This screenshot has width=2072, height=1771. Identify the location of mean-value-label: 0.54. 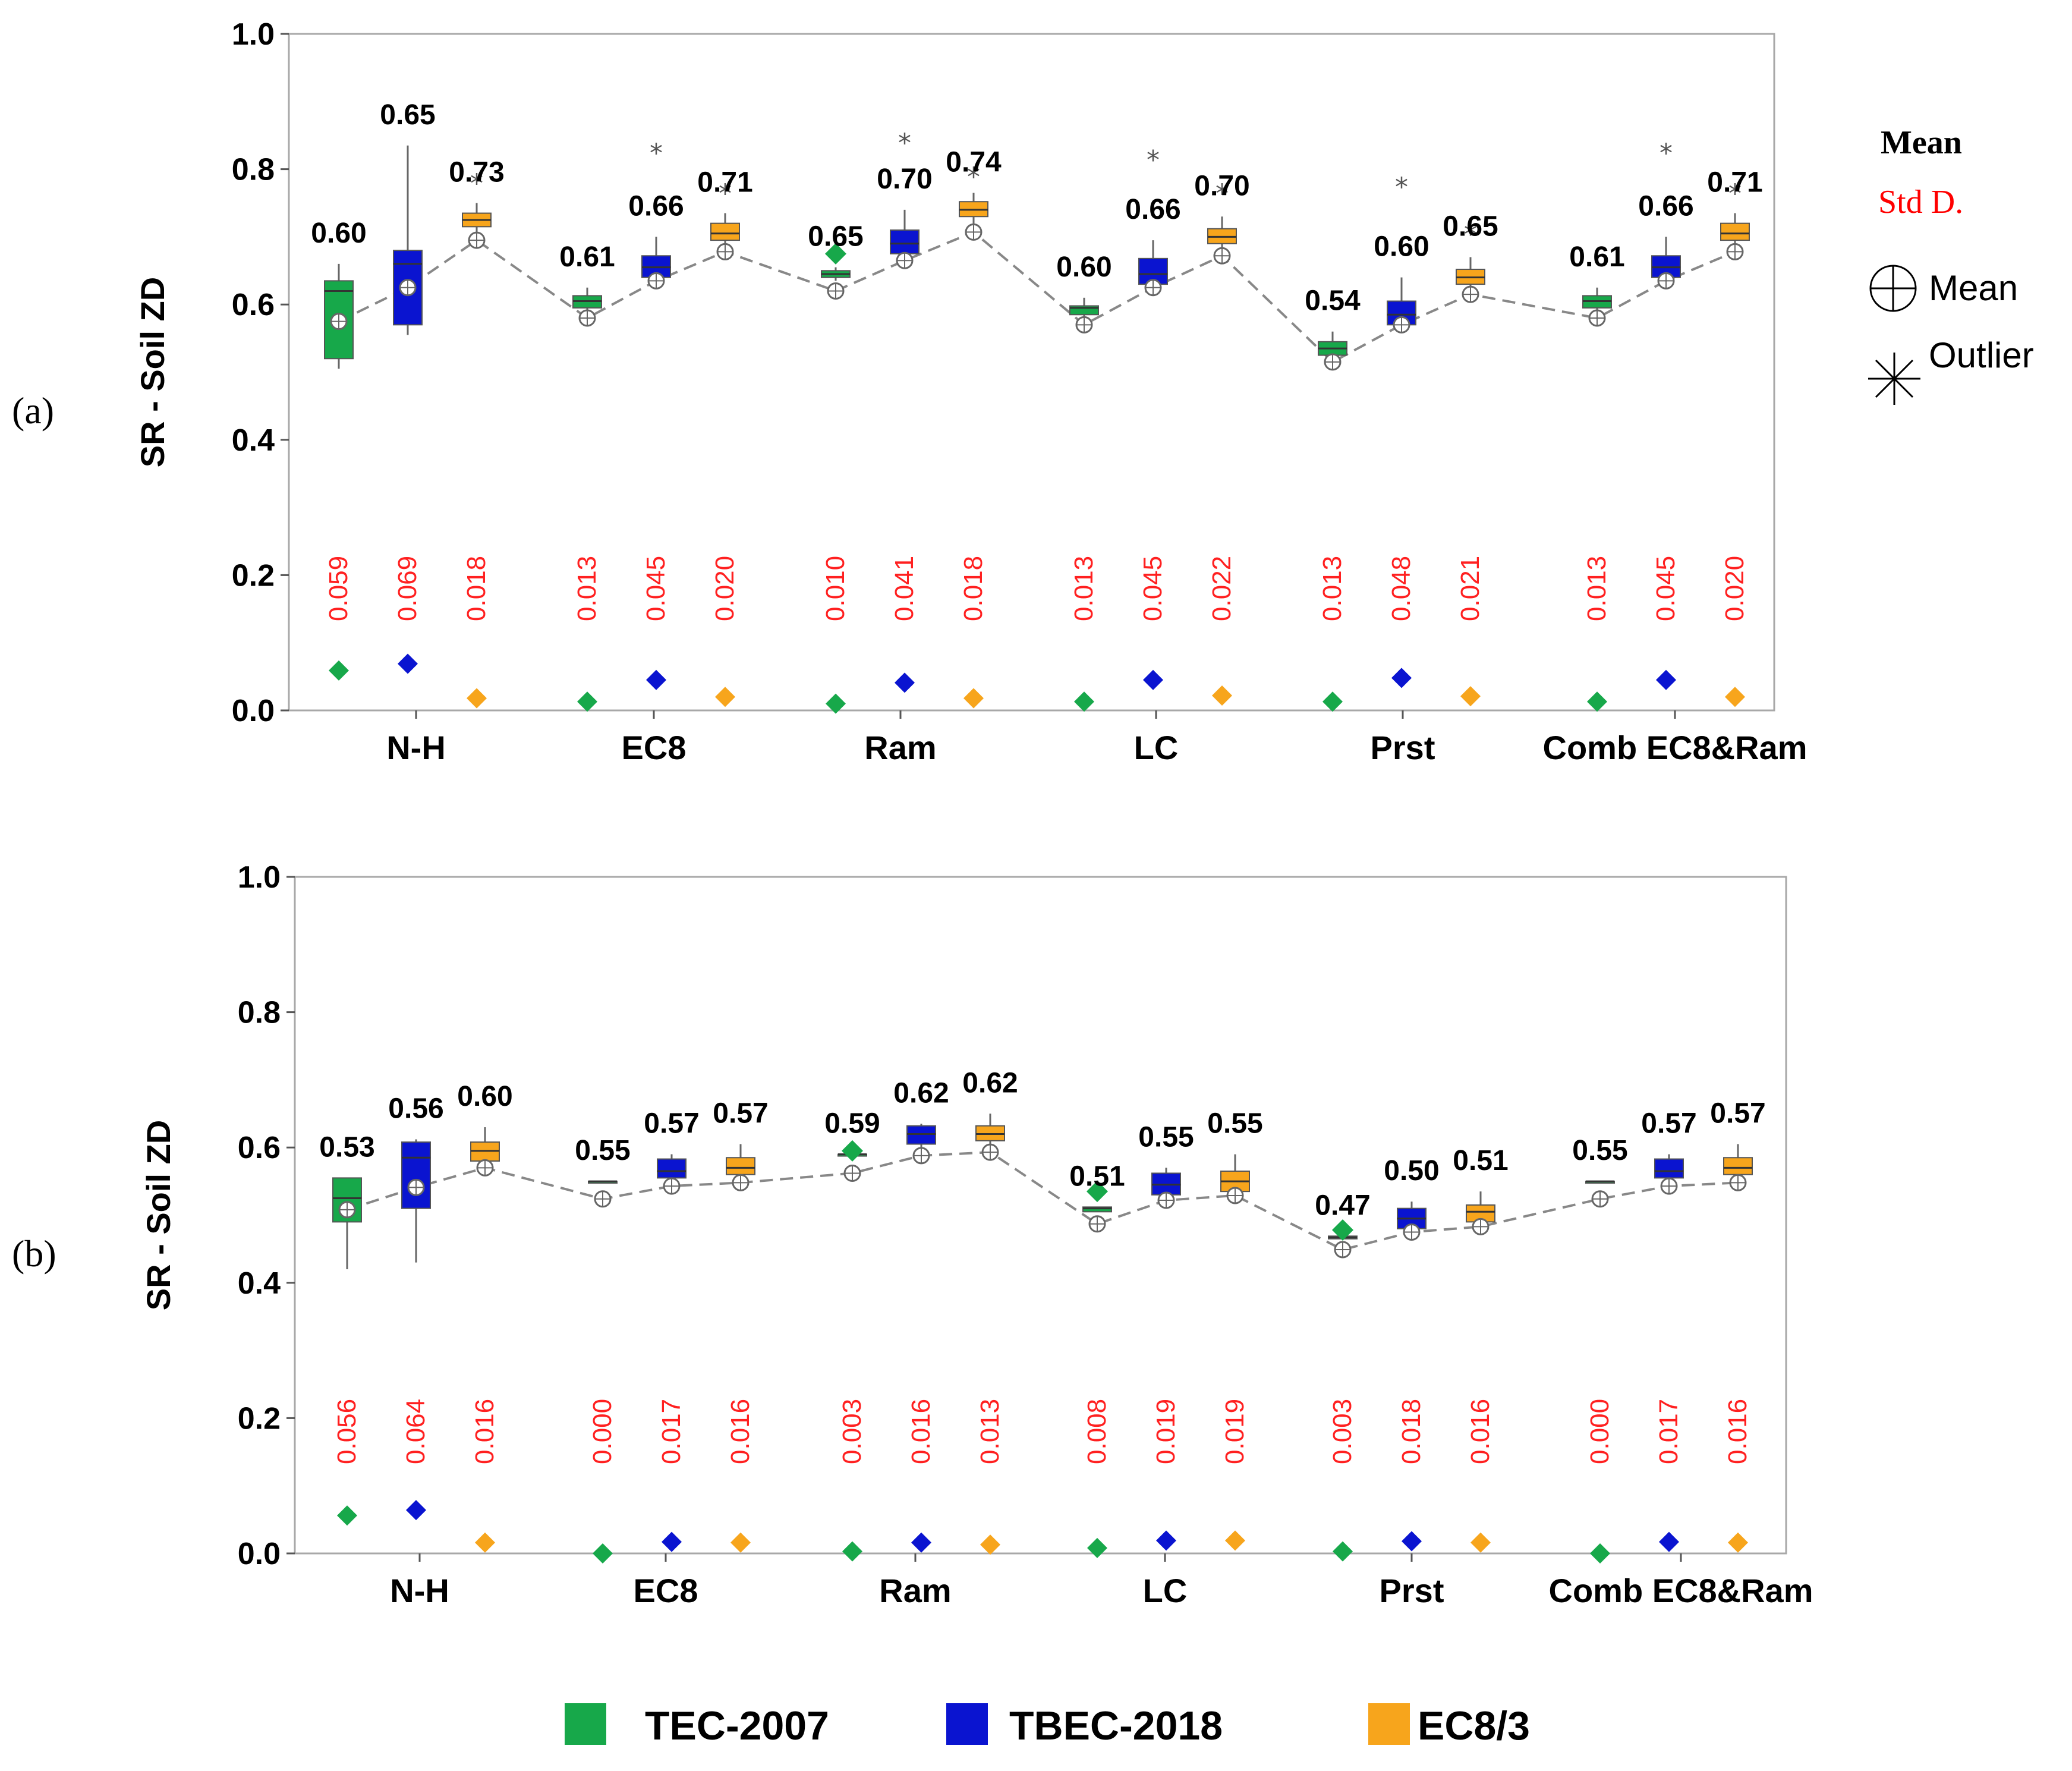
(1333, 301).